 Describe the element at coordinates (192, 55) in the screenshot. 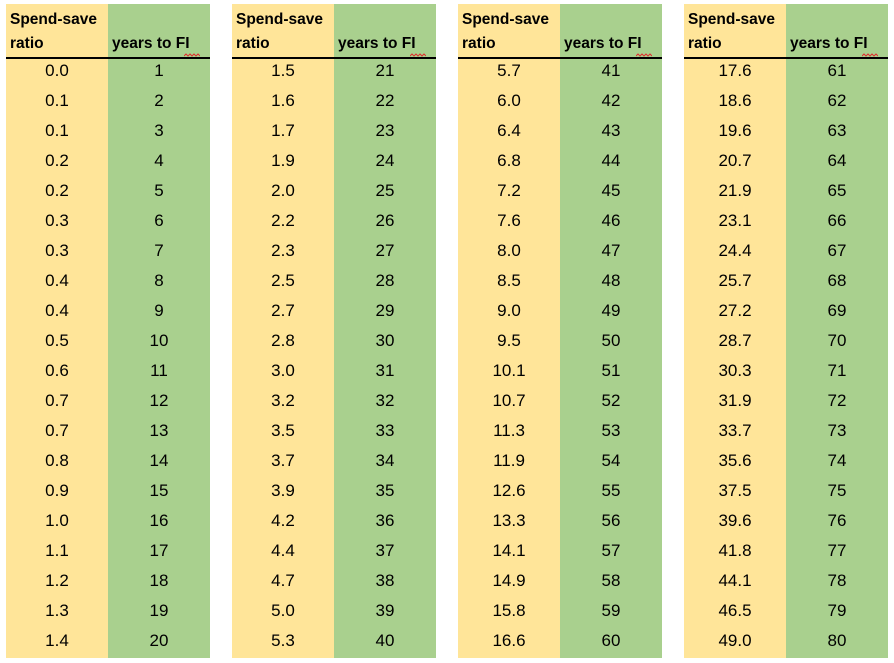

I see `spellcheck-underline` at that location.